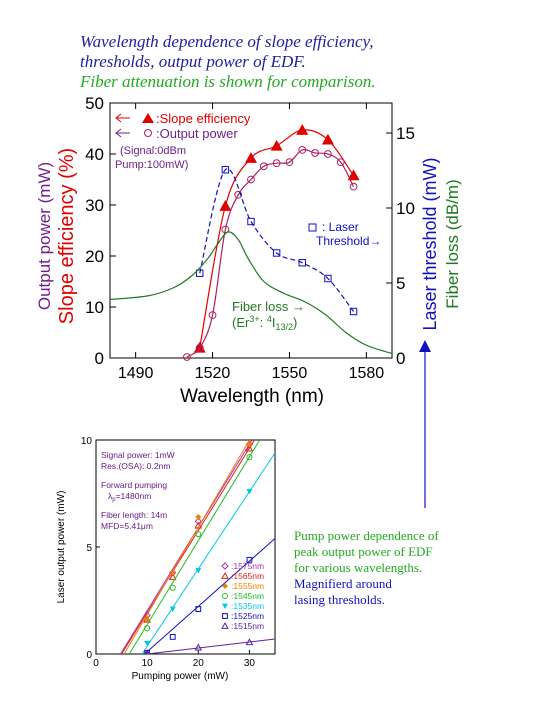 The height and width of the screenshot is (720, 540). What do you see at coordinates (199, 663) in the screenshot?
I see `bottom-x-tick-label: 20` at bounding box center [199, 663].